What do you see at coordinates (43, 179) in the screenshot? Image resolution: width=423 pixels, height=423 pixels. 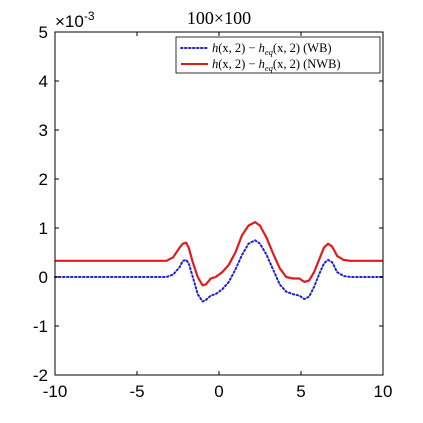 I see `y-tick-label: 2` at bounding box center [43, 179].